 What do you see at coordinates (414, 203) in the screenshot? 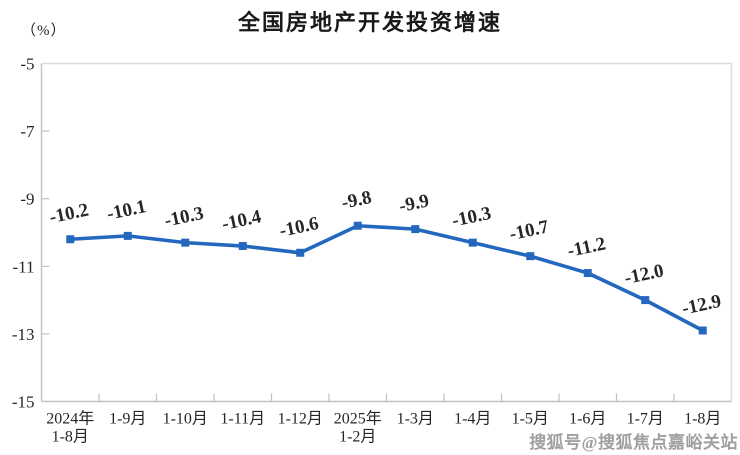
I see `data-point-label: -9.9` at bounding box center [414, 203].